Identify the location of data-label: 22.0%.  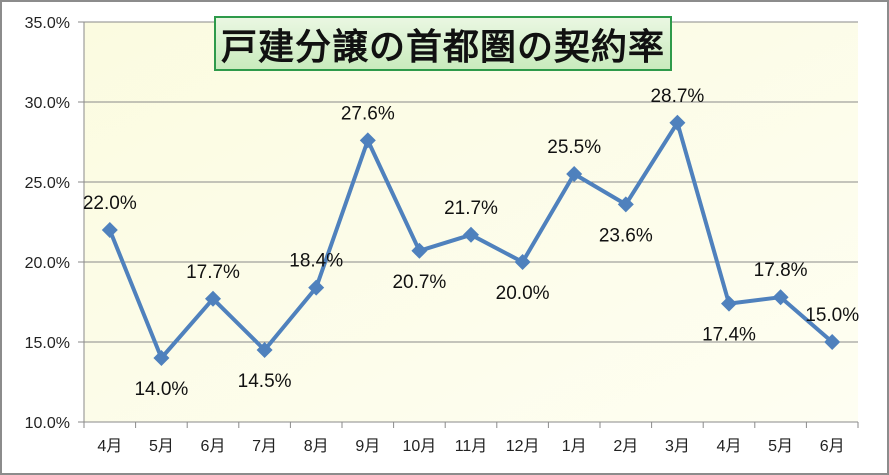
(110, 203).